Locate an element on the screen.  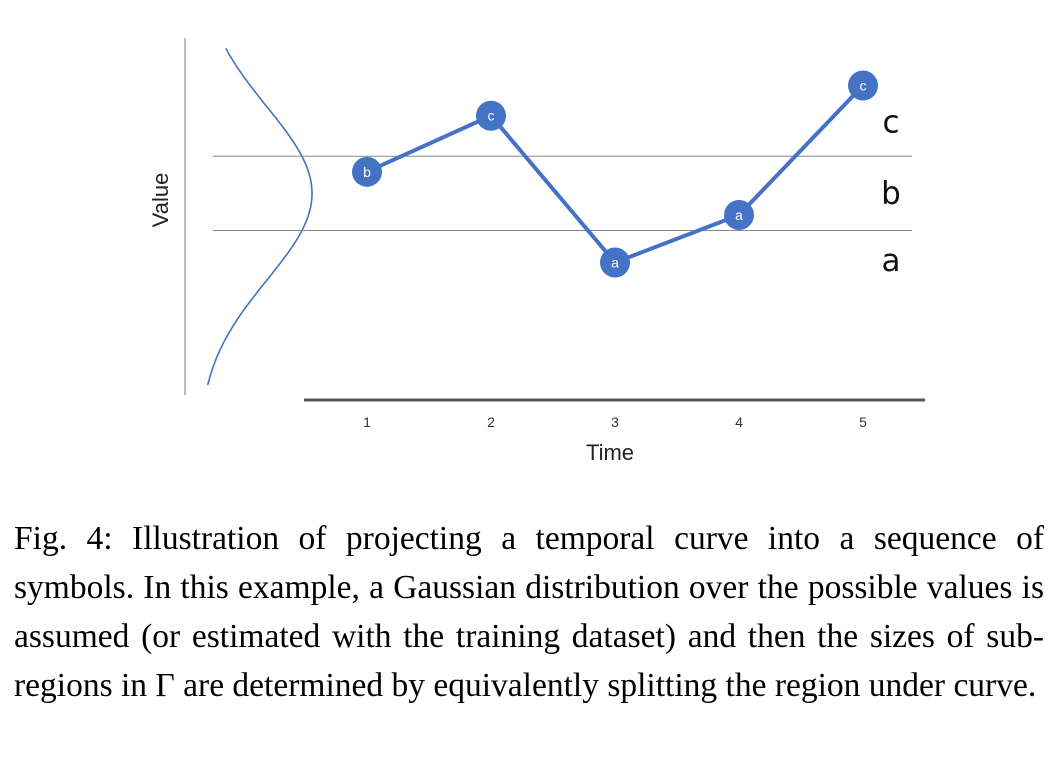
y-axis-title: Value is located at coordinates (160, 200).